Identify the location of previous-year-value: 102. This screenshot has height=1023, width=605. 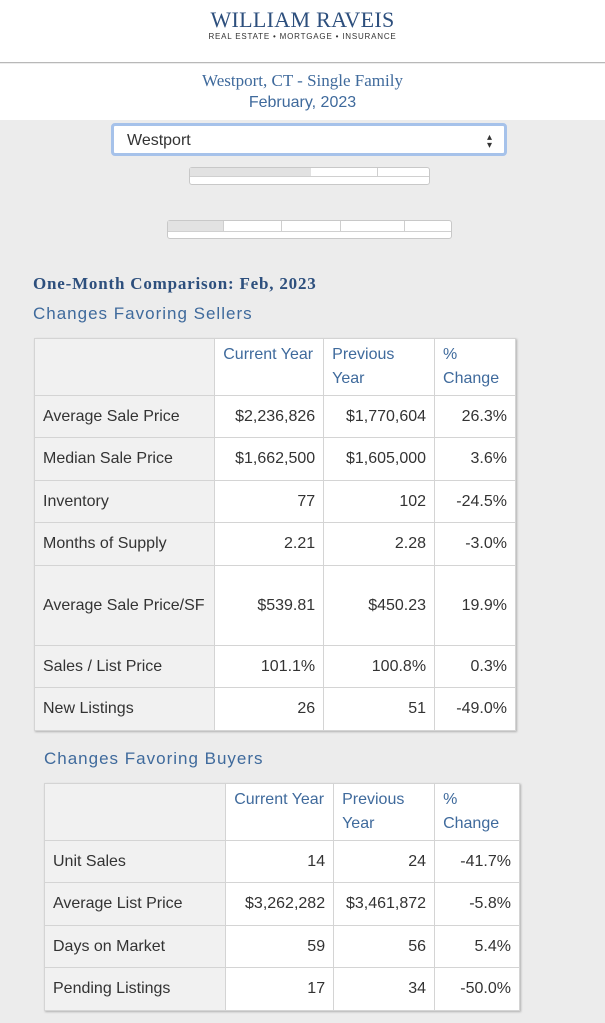
(379, 502).